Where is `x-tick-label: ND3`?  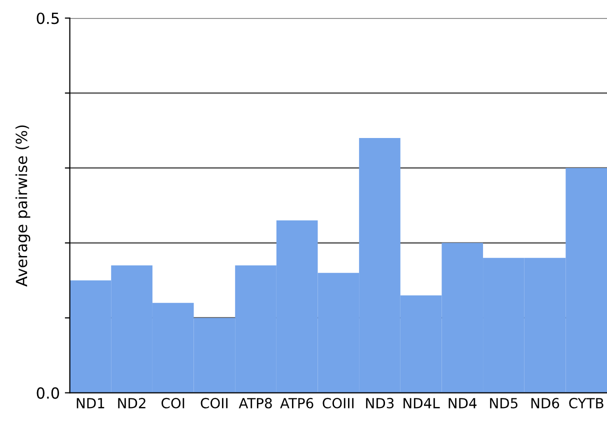
x-tick-label: ND3 is located at coordinates (380, 403).